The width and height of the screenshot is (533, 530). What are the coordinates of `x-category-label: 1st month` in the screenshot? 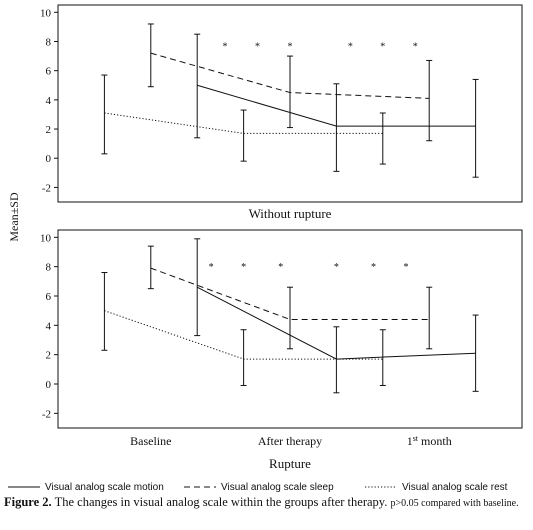 It's located at (429, 441).